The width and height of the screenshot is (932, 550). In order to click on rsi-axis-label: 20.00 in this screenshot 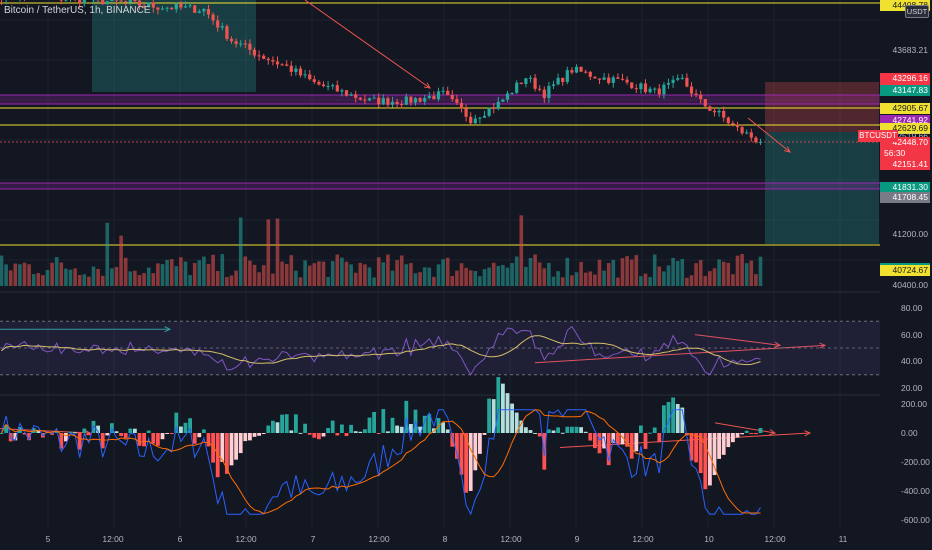, I will do `click(912, 388)`.